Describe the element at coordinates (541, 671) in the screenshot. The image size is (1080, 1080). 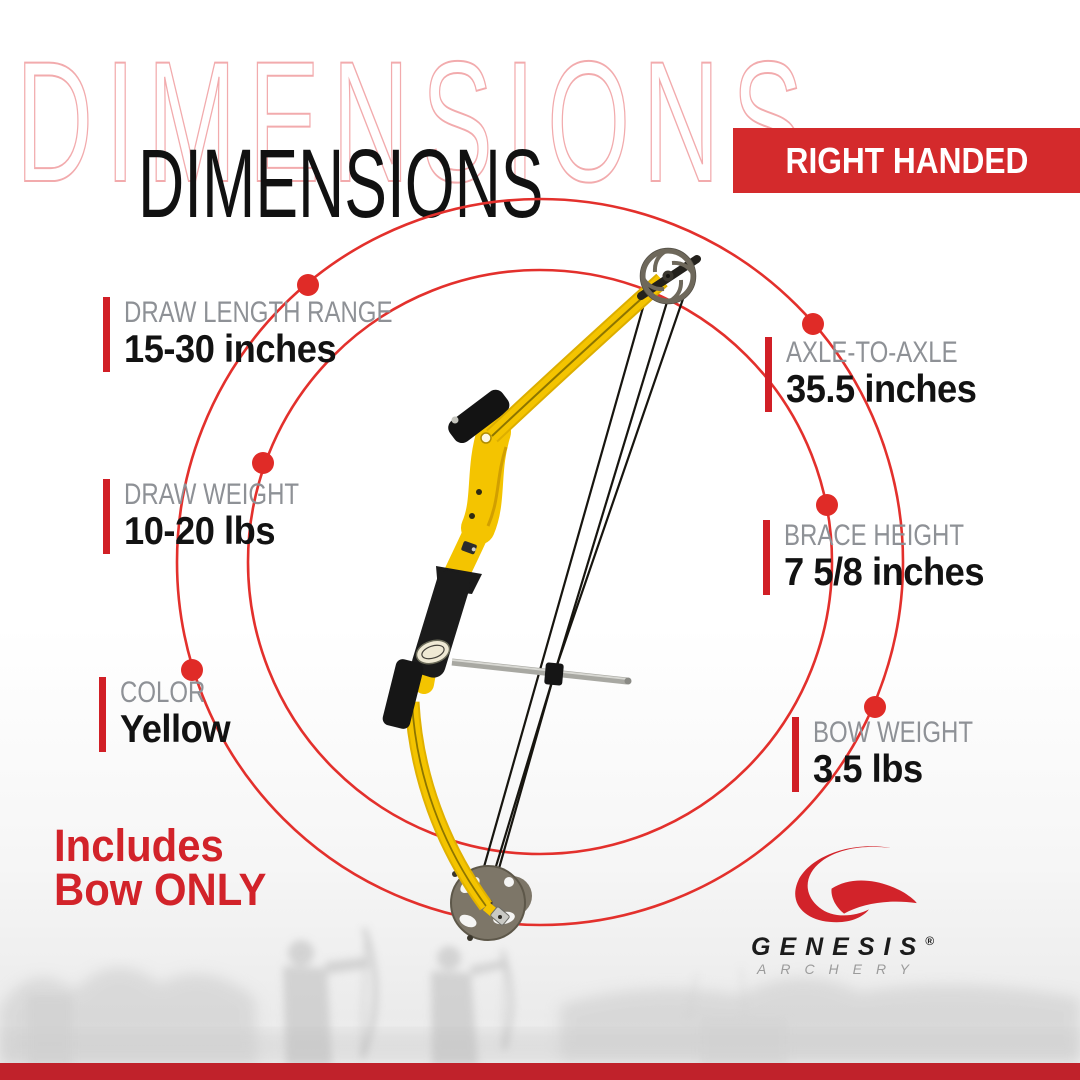
I see `stabilizer-rod` at that location.